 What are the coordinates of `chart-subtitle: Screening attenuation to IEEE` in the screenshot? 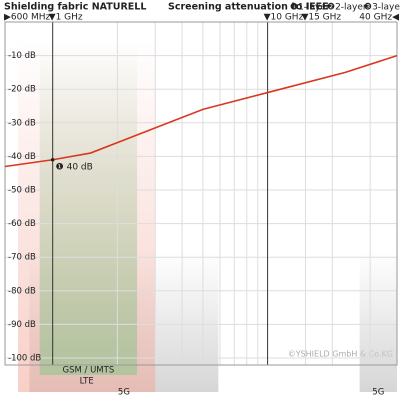 It's located at (248, 7).